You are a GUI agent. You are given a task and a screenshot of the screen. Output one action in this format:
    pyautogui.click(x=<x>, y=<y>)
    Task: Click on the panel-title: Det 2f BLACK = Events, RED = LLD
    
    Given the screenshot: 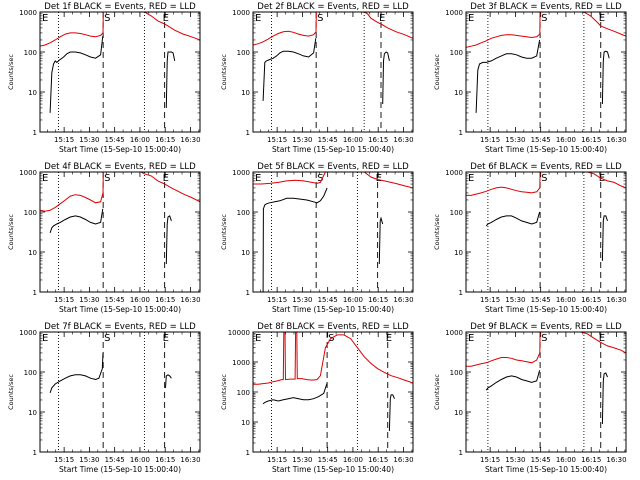 What is the action you would take?
    pyautogui.click(x=333, y=7)
    